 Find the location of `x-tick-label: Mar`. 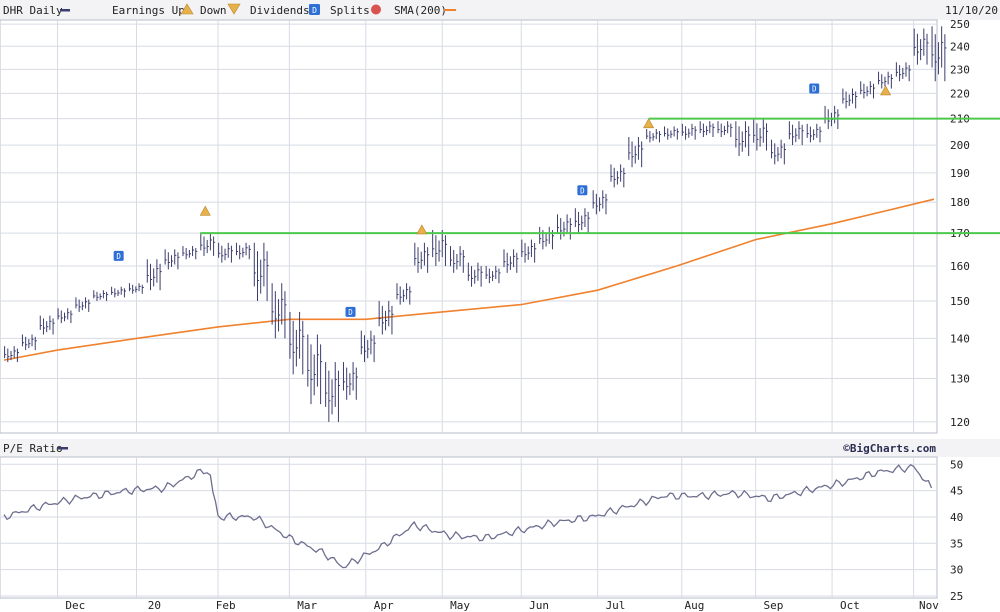

x-tick-label: Mar is located at coordinates (307, 605).